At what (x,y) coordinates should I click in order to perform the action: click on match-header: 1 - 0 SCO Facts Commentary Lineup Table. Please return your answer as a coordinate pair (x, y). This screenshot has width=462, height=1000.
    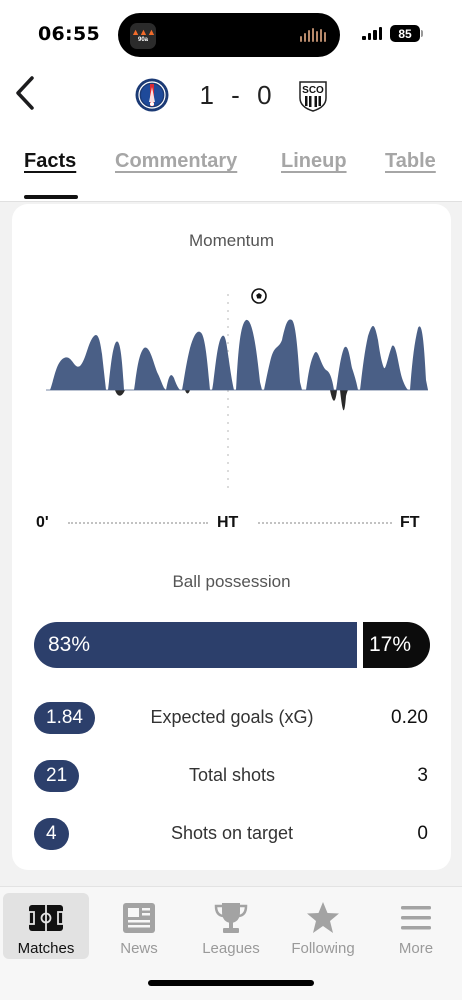
    Looking at the image, I should click on (231, 132).